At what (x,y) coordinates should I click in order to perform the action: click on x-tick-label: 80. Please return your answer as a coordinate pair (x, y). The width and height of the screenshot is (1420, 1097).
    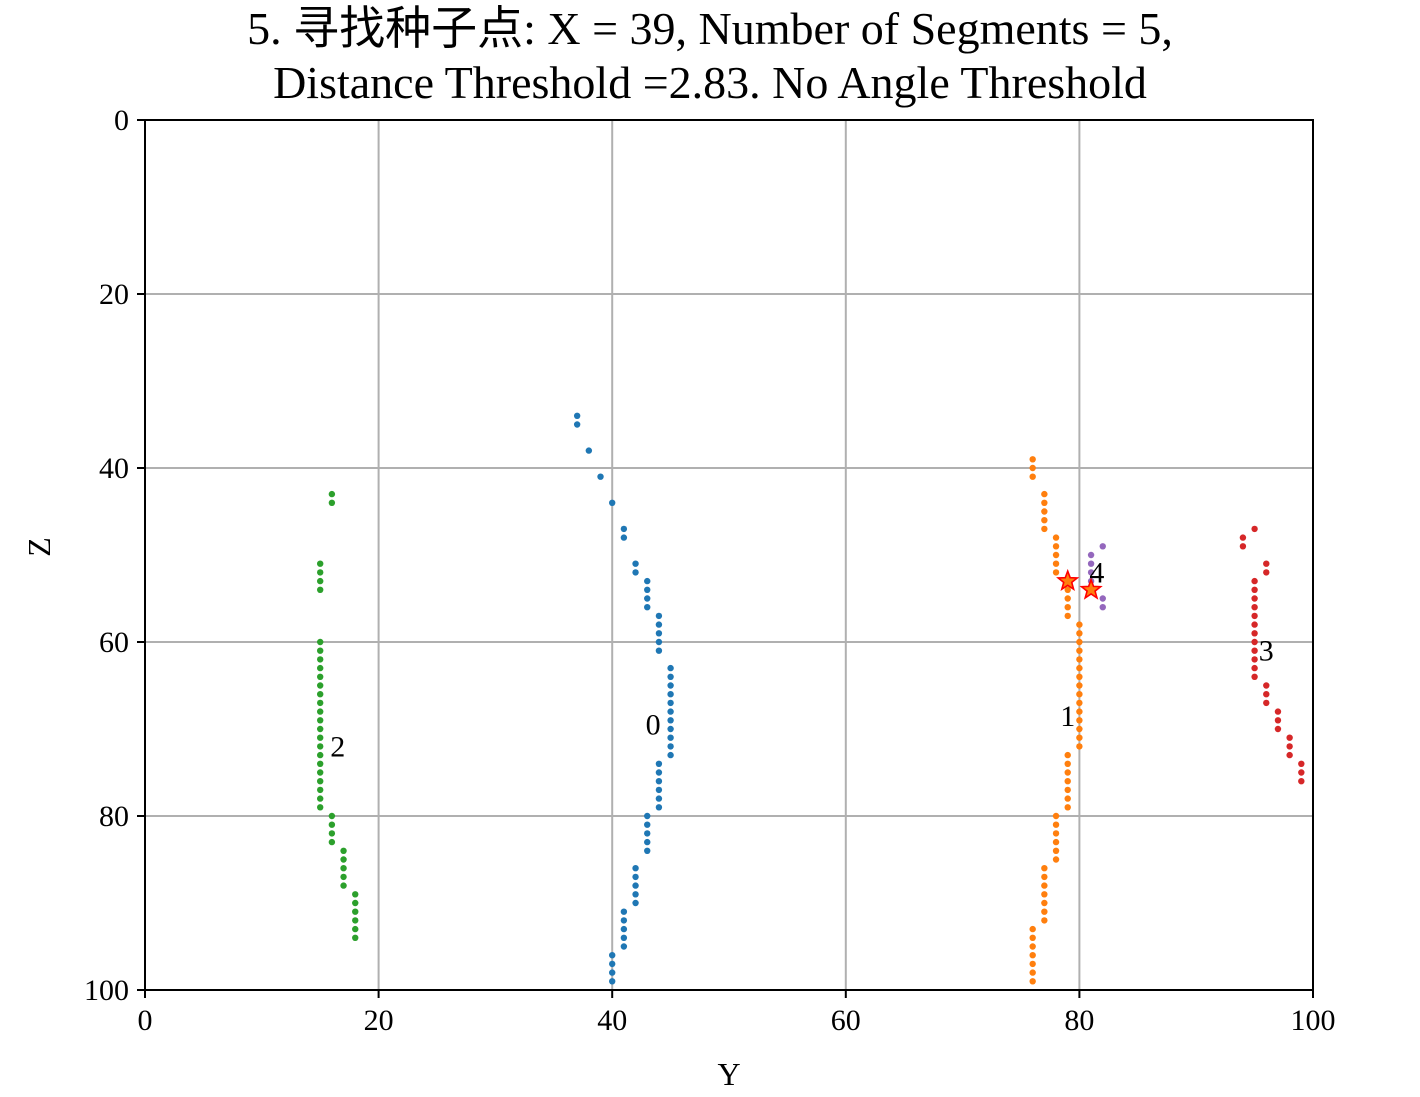
    Looking at the image, I should click on (1079, 1020).